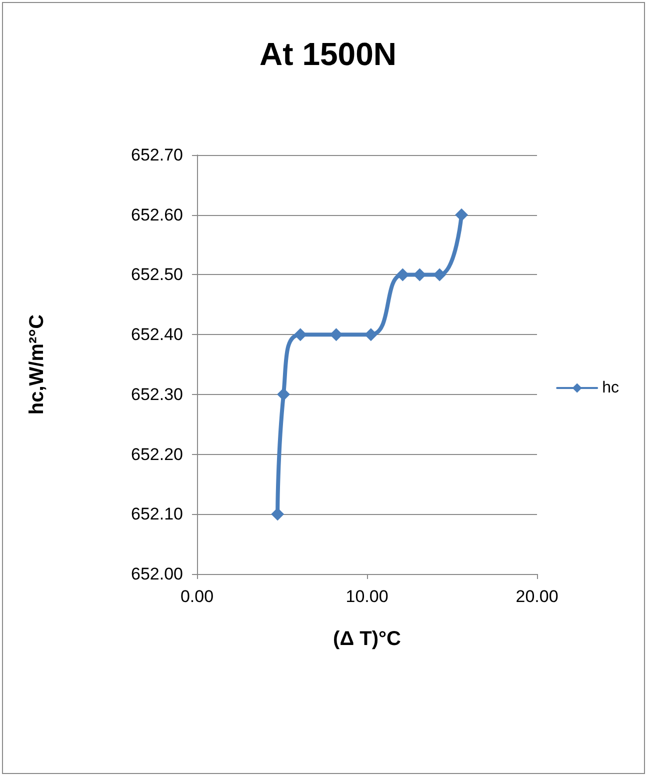  Describe the element at coordinates (37, 364) in the screenshot. I see `y-axis-title: hc,W/m²°C` at that location.